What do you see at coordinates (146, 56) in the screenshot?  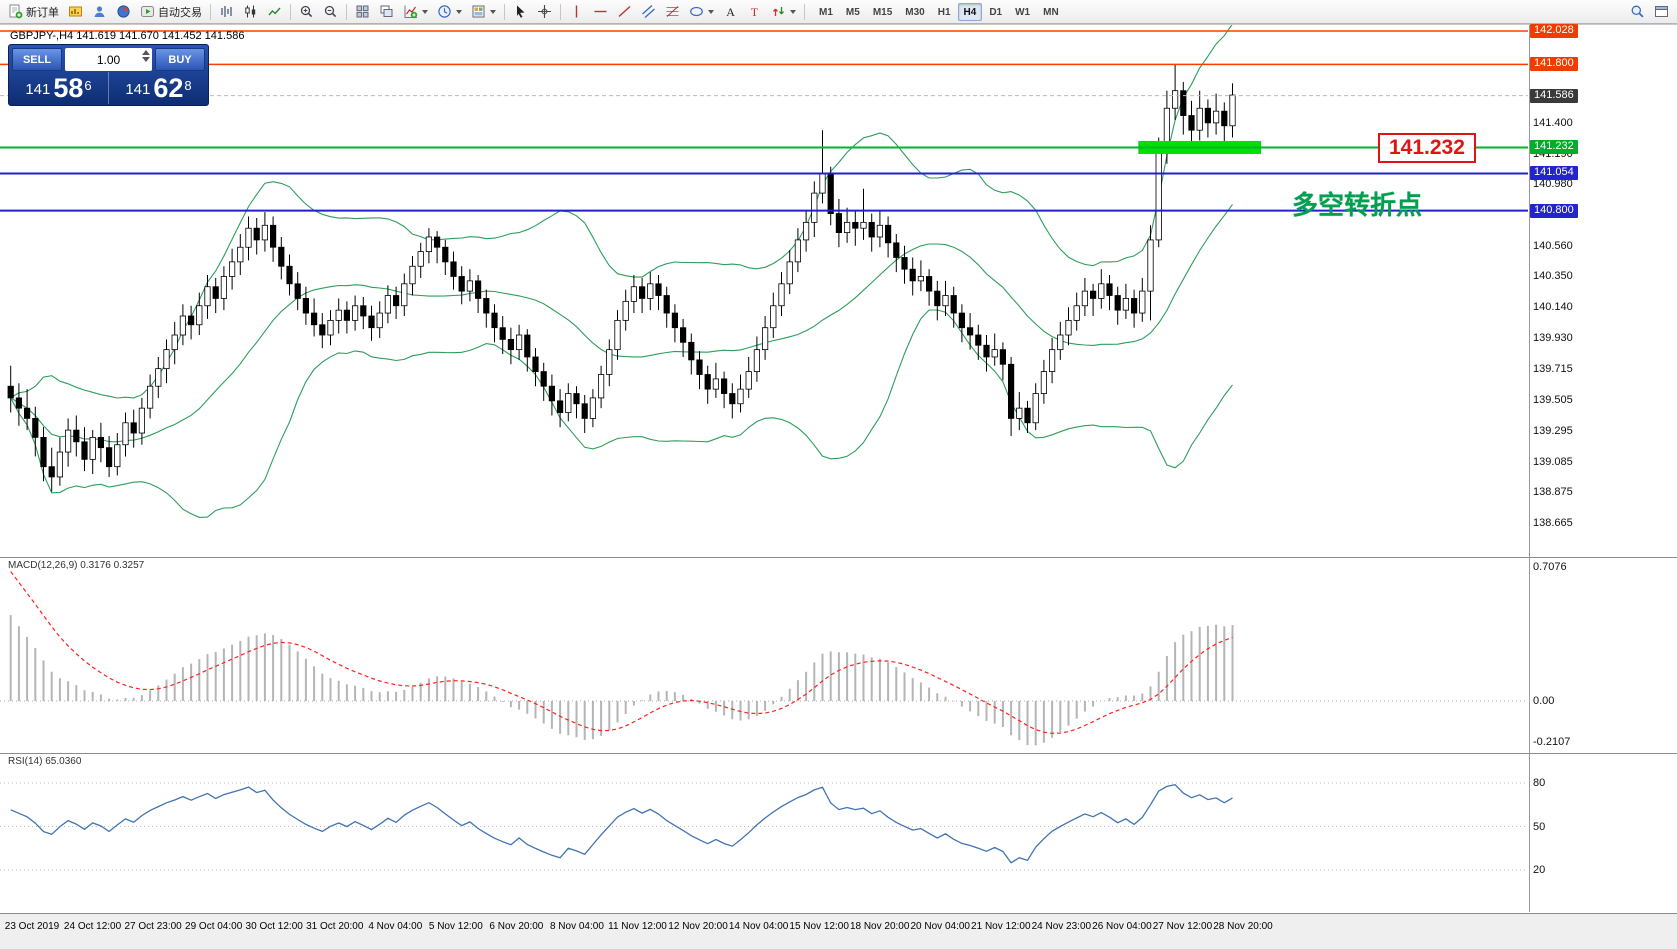 I see `volume-spinner` at bounding box center [146, 56].